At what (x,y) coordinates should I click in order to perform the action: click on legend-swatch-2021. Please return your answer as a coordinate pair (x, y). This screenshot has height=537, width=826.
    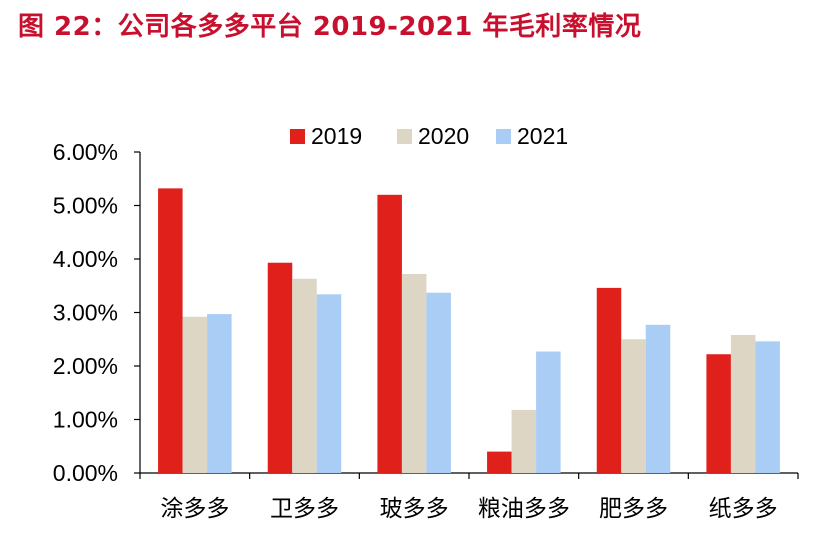
    Looking at the image, I should click on (503, 136).